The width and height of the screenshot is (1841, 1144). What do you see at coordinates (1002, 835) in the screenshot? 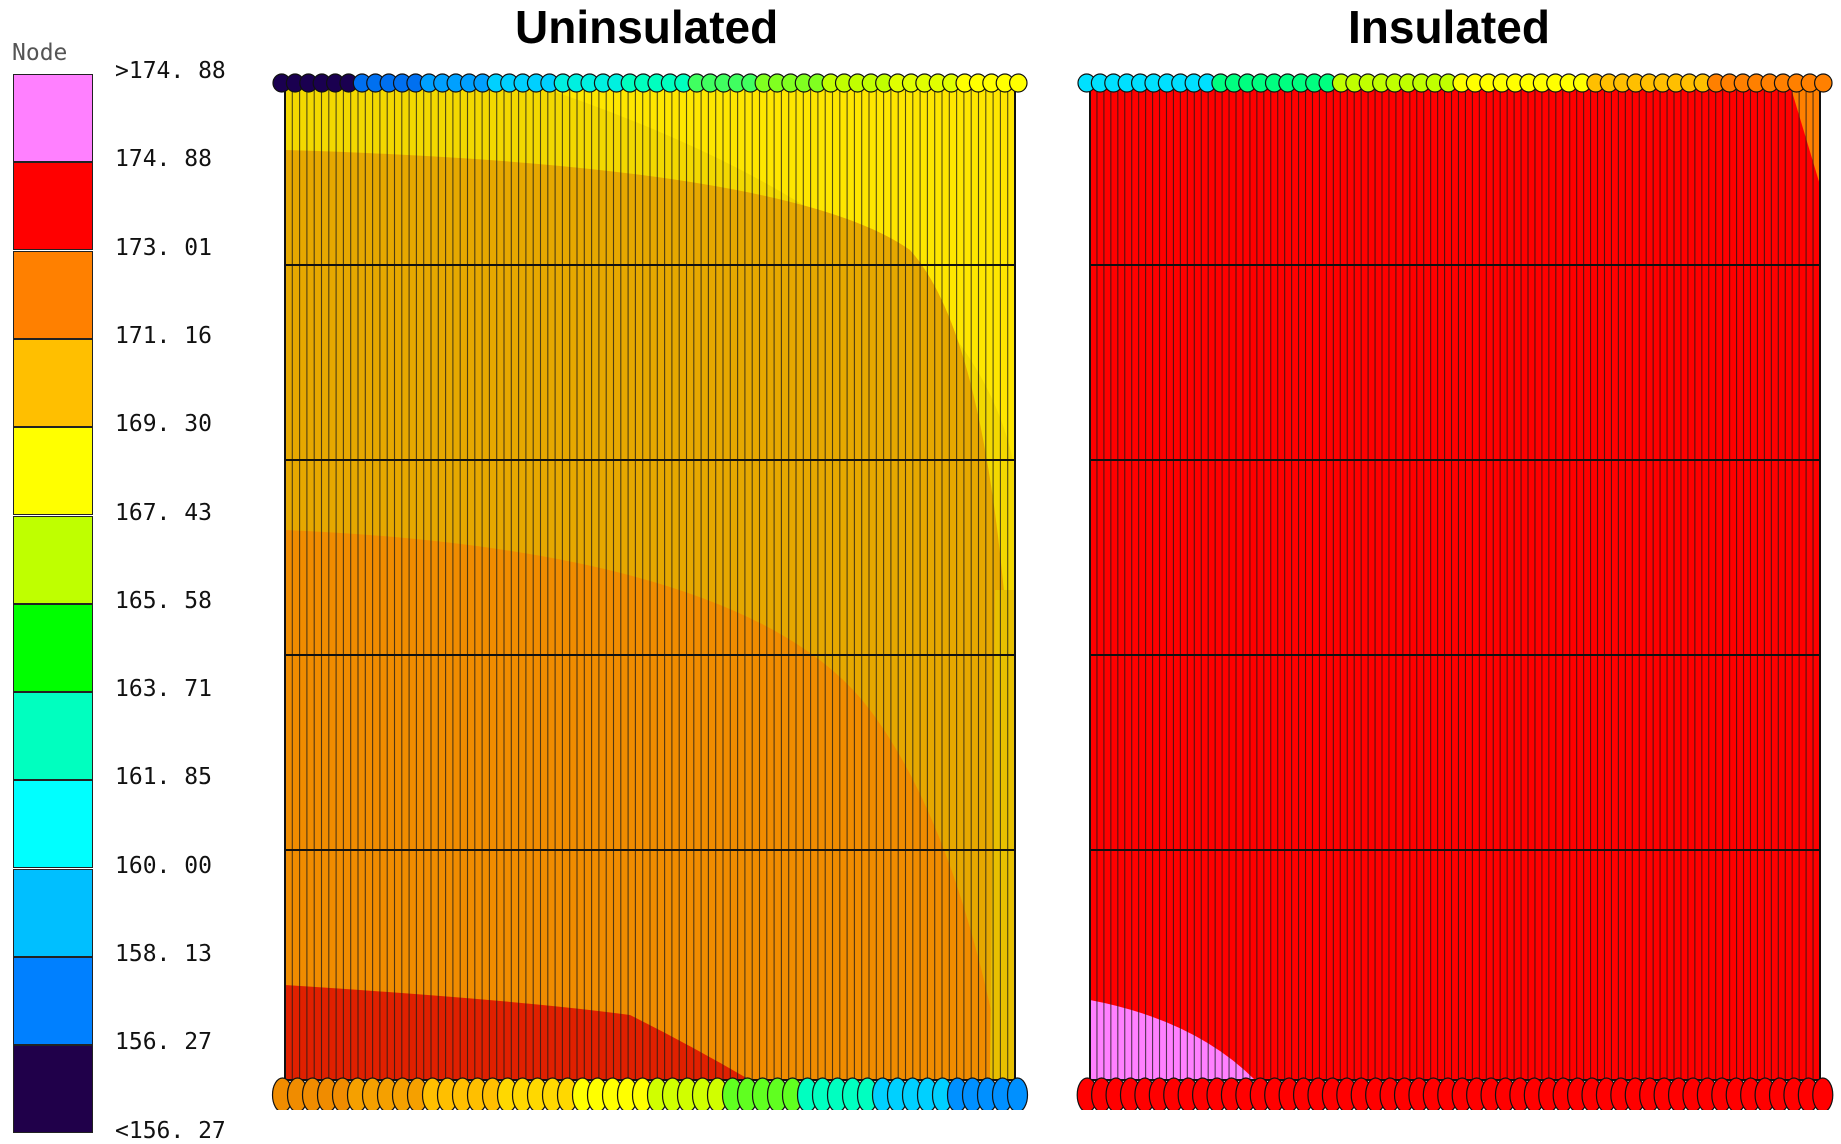
I see `region-right-strip` at bounding box center [1002, 835].